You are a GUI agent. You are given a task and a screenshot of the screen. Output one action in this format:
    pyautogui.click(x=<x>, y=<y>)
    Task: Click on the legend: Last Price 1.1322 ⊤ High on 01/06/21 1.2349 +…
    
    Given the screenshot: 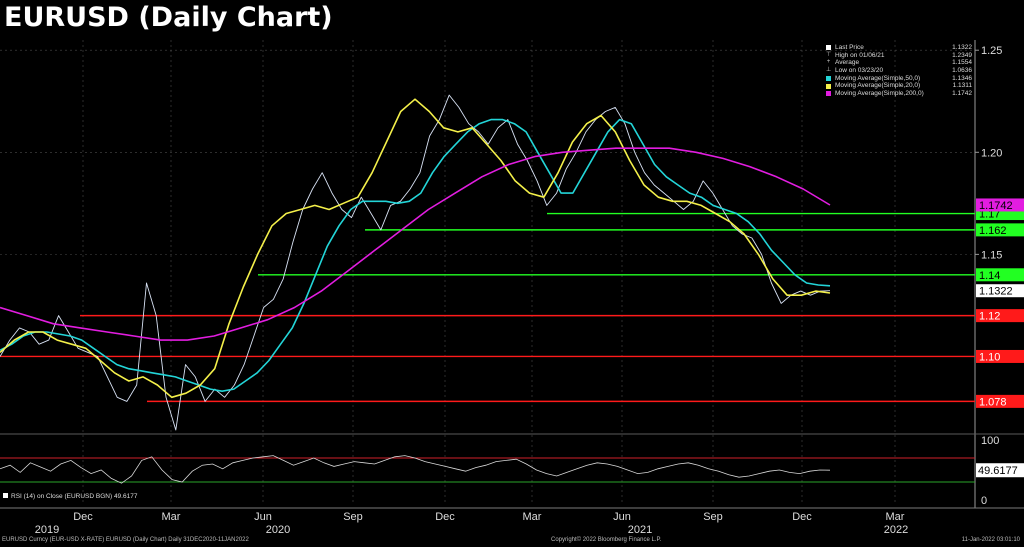 What is the action you would take?
    pyautogui.click(x=899, y=71)
    